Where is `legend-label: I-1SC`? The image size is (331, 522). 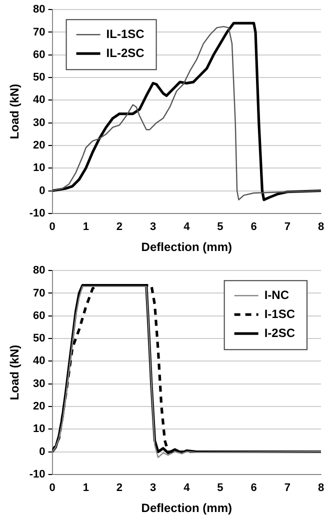
legend-label: I-1SC is located at coordinates (280, 313).